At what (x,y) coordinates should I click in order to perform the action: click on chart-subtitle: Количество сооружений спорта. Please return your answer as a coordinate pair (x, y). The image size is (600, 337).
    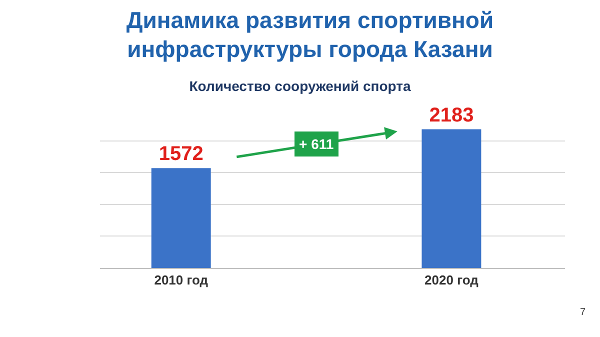
    Looking at the image, I should click on (300, 86).